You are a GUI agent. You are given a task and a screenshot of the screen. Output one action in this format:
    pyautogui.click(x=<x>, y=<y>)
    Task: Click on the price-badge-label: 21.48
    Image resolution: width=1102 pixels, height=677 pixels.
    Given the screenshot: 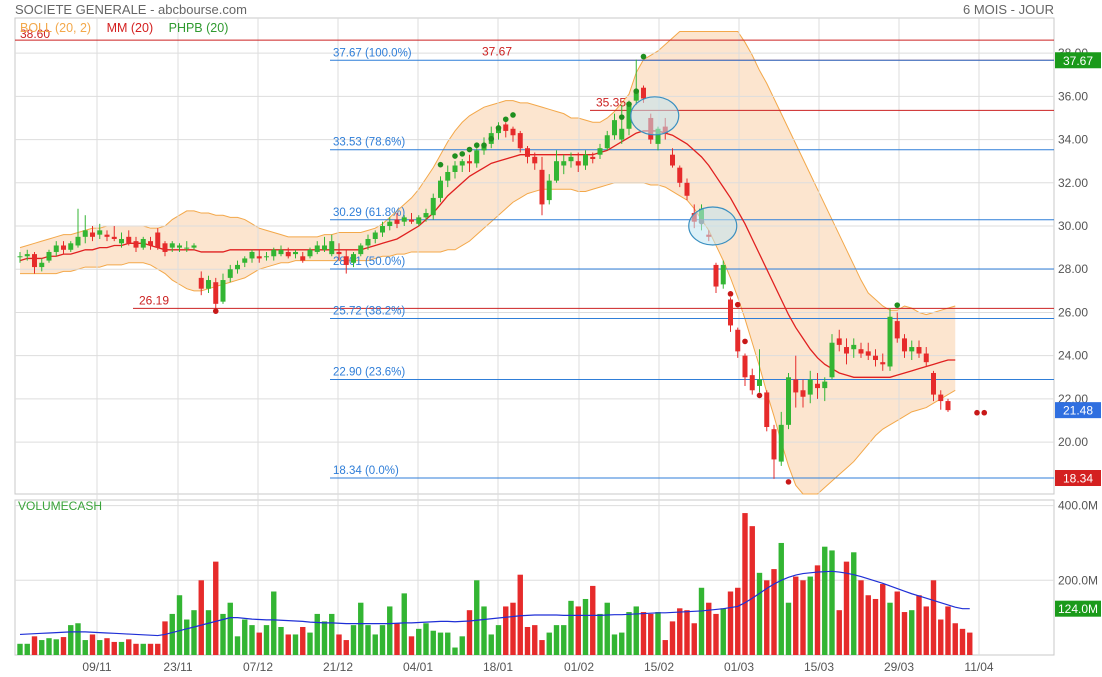 What is the action you would take?
    pyautogui.click(x=1078, y=411)
    